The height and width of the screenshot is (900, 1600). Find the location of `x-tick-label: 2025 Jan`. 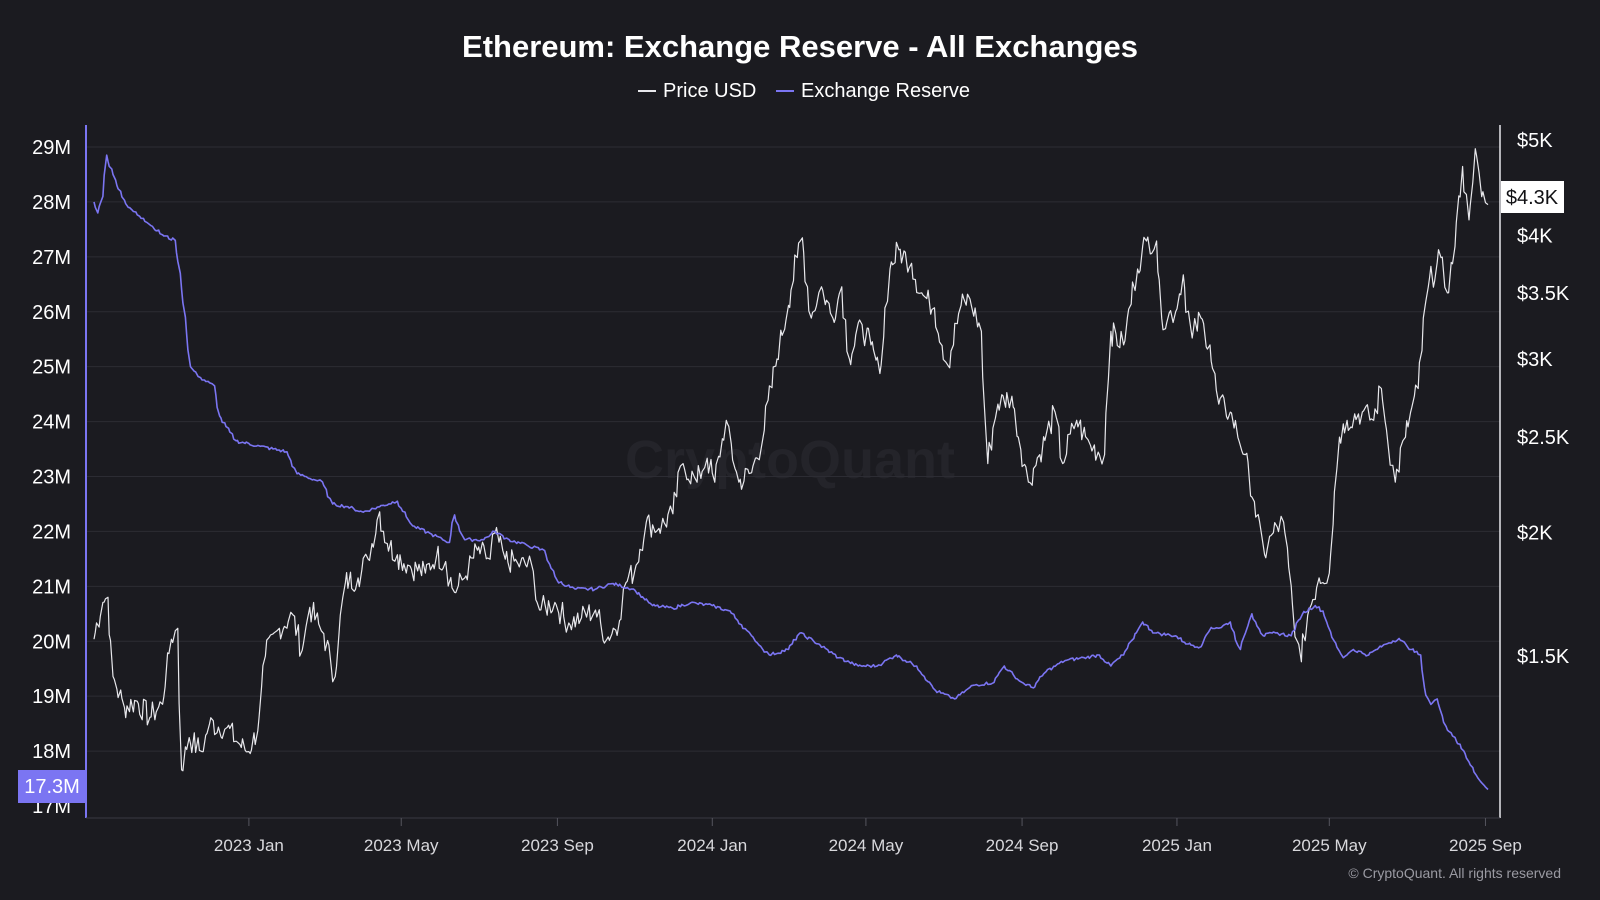

x-tick-label: 2025 Jan is located at coordinates (1177, 845).